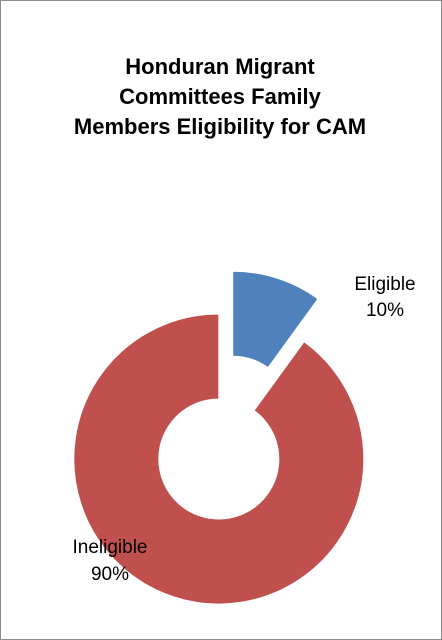 This screenshot has height=640, width=442. What do you see at coordinates (275, 319) in the screenshot?
I see `donut-slice` at bounding box center [275, 319].